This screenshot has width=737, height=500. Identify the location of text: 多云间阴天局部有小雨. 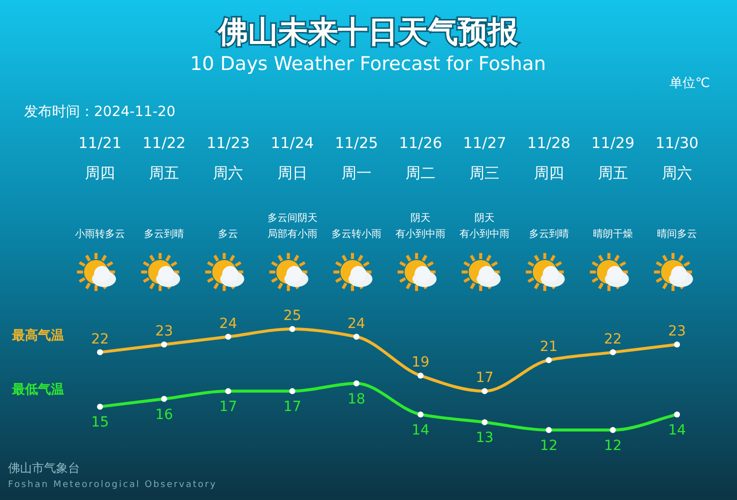
(292, 226).